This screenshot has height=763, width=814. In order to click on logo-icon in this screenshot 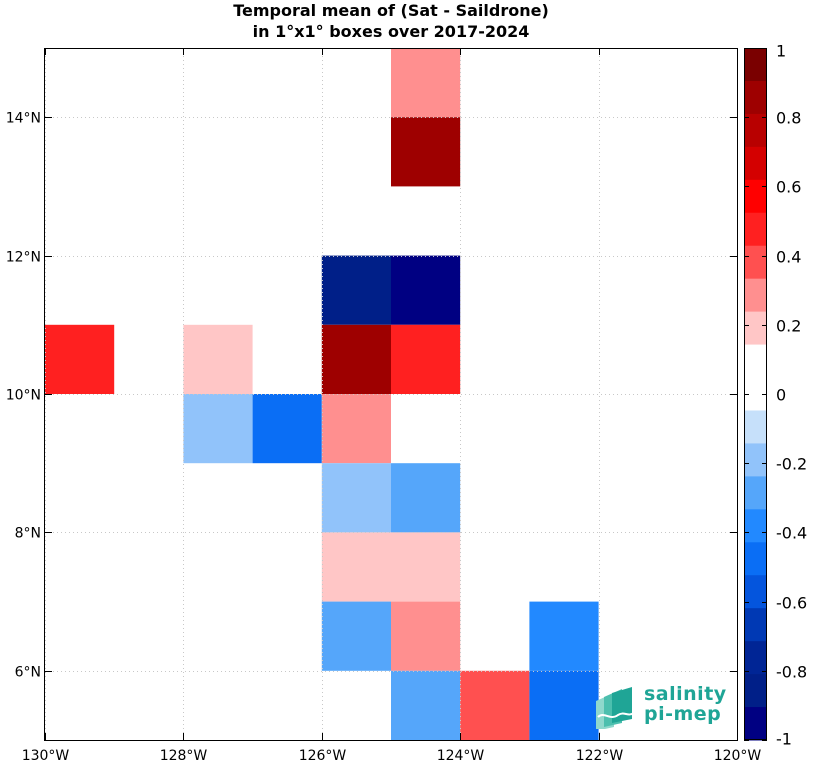, I will do `click(615, 708)`.